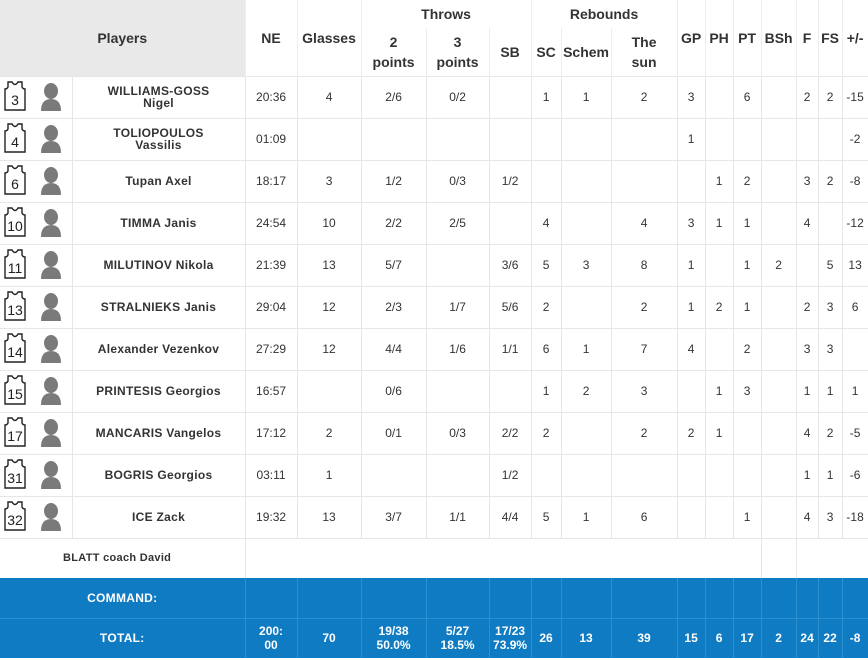 The image size is (868, 660). Describe the element at coordinates (394, 390) in the screenshot. I see `player-two-points: 0/6` at that location.